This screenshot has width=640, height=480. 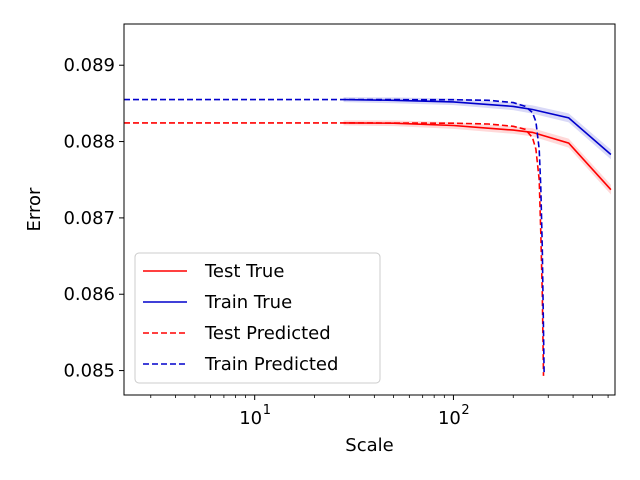 What do you see at coordinates (267, 410) in the screenshot?
I see `x-tick-exponent: 1` at bounding box center [267, 410].